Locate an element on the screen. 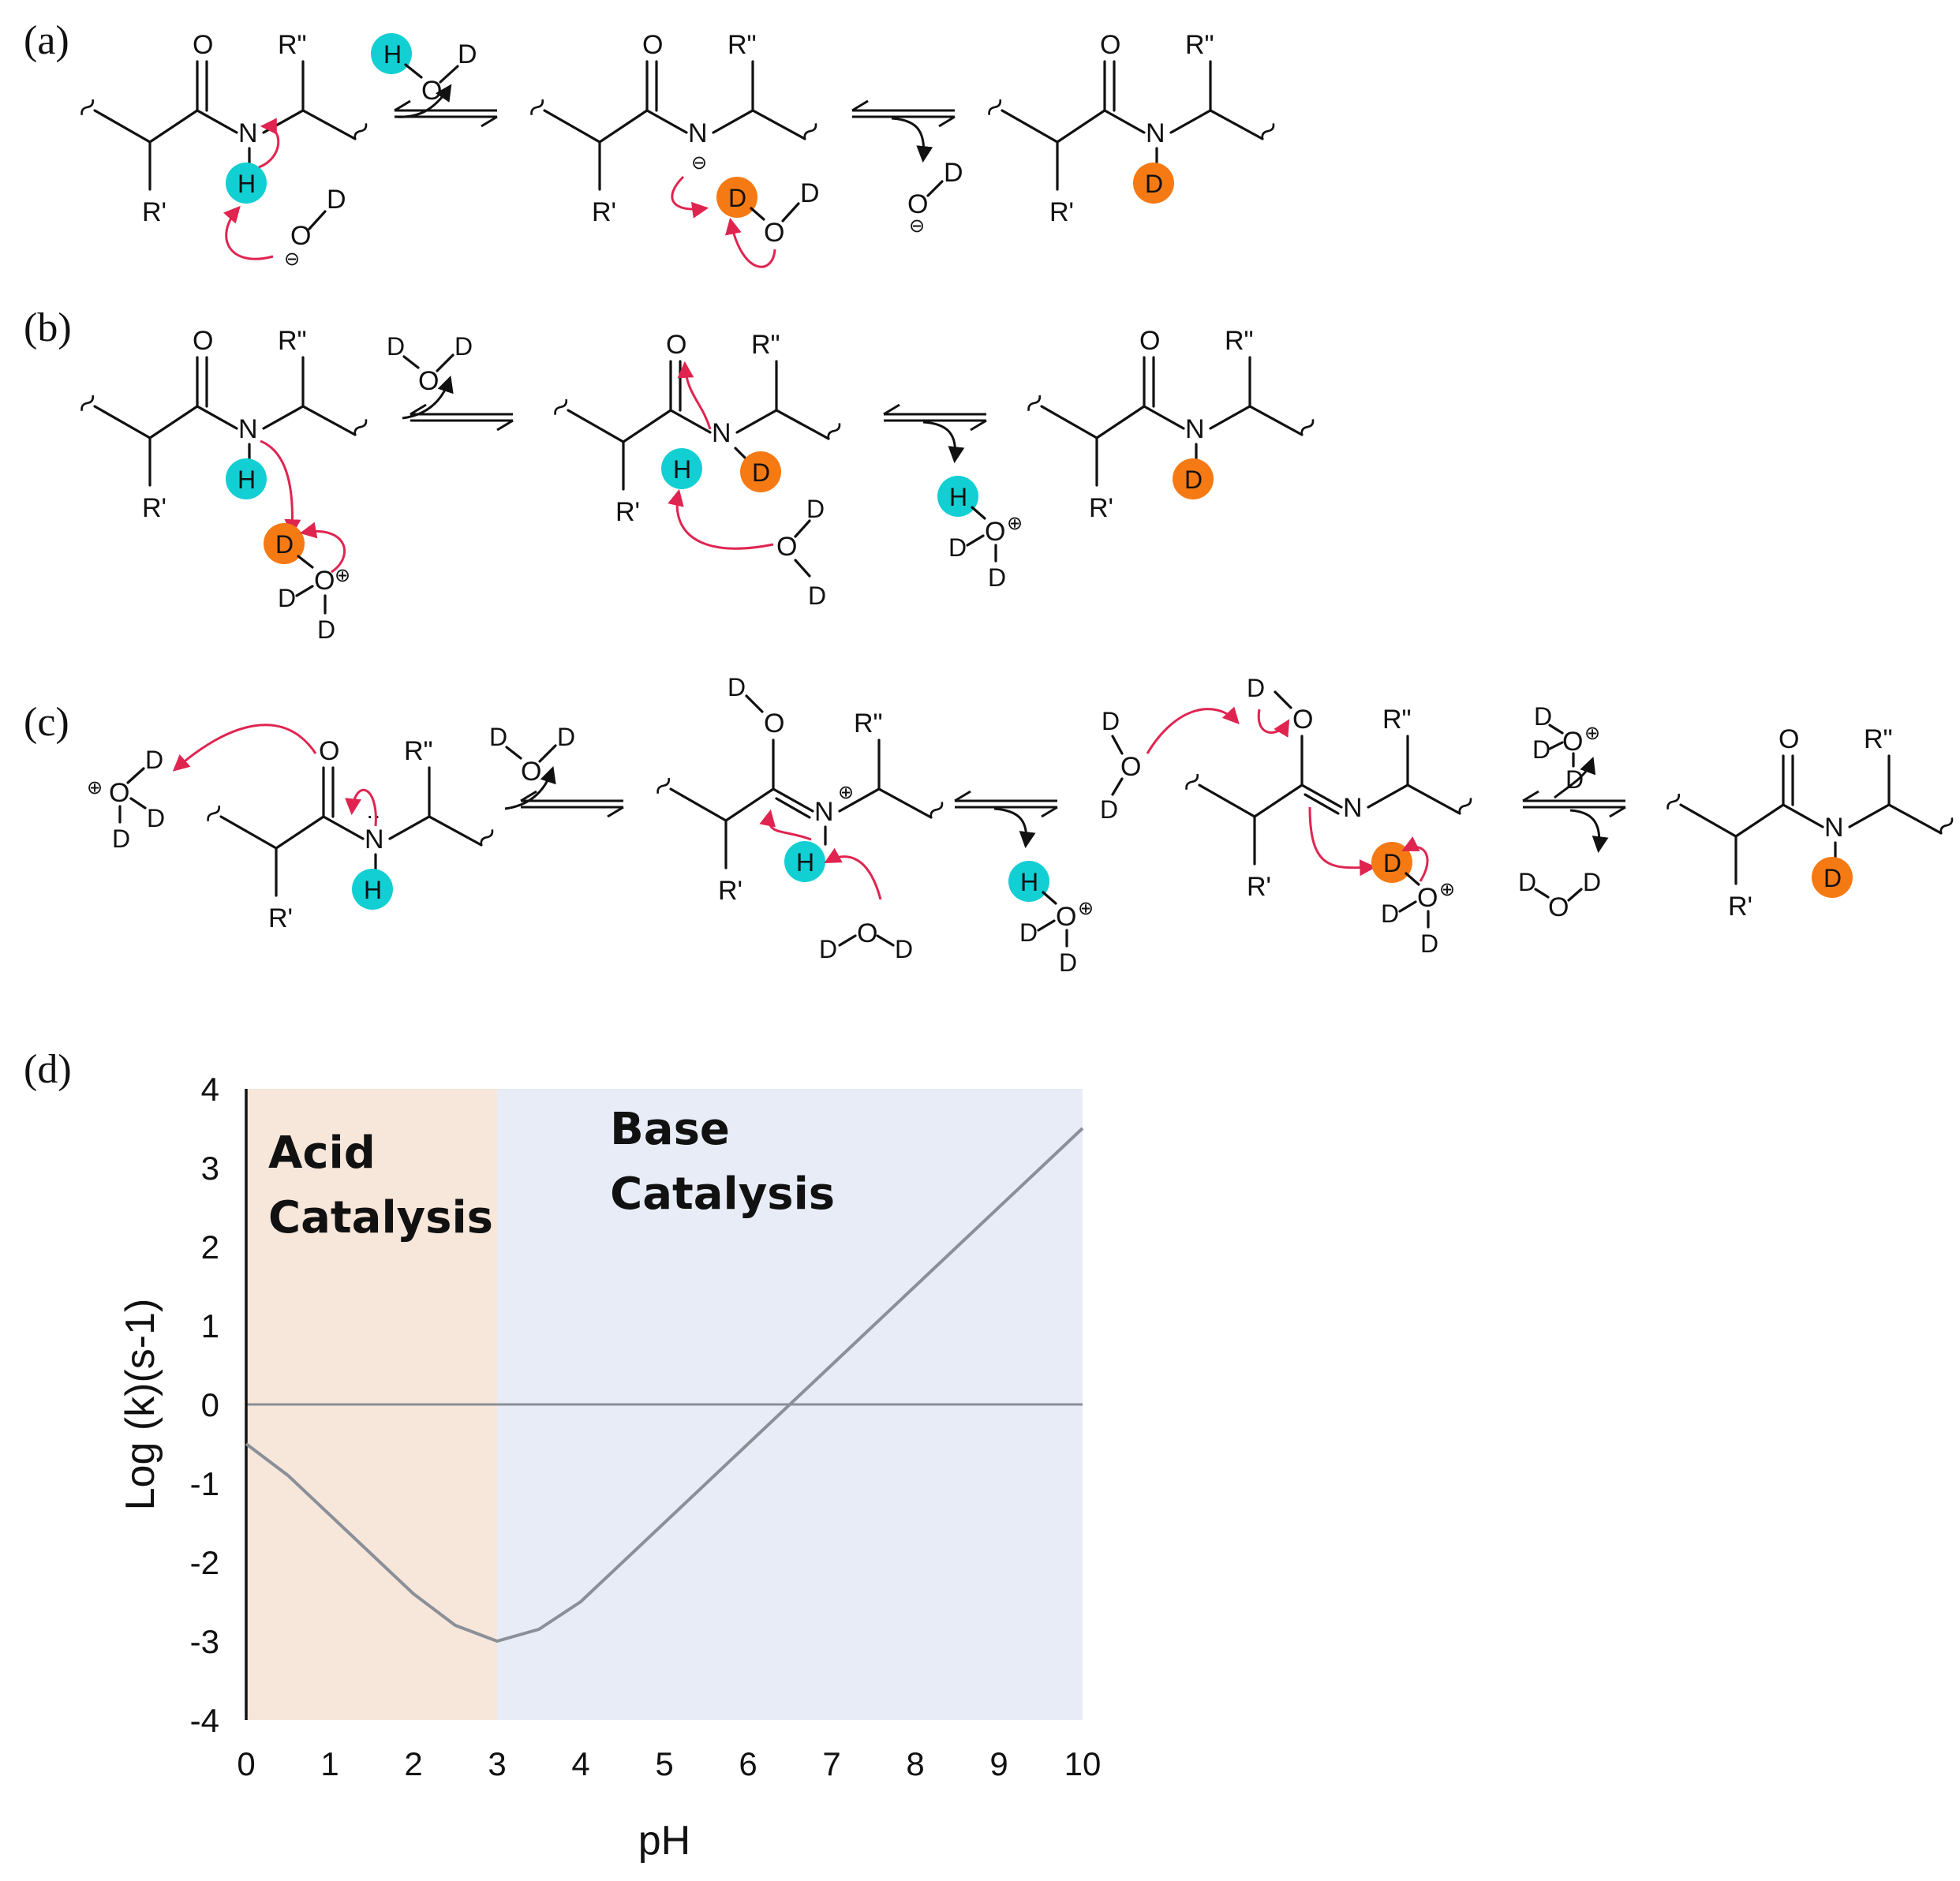 The image size is (1960, 1881). panel-a: (a) O N R" R' H O ⊖ D H O D is located at coordinates (650, 144).